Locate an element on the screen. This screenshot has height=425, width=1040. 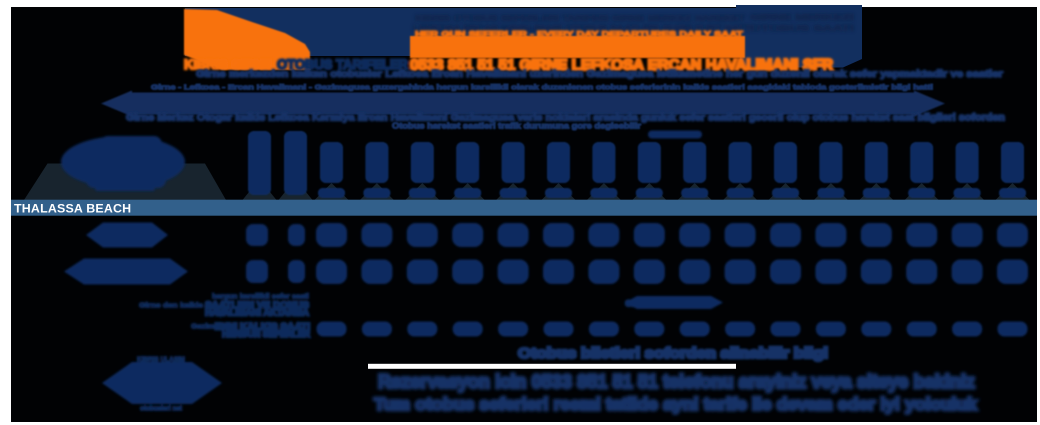
svg-text: HAVALIMANI AKTARMA is located at coordinates (257, 313).